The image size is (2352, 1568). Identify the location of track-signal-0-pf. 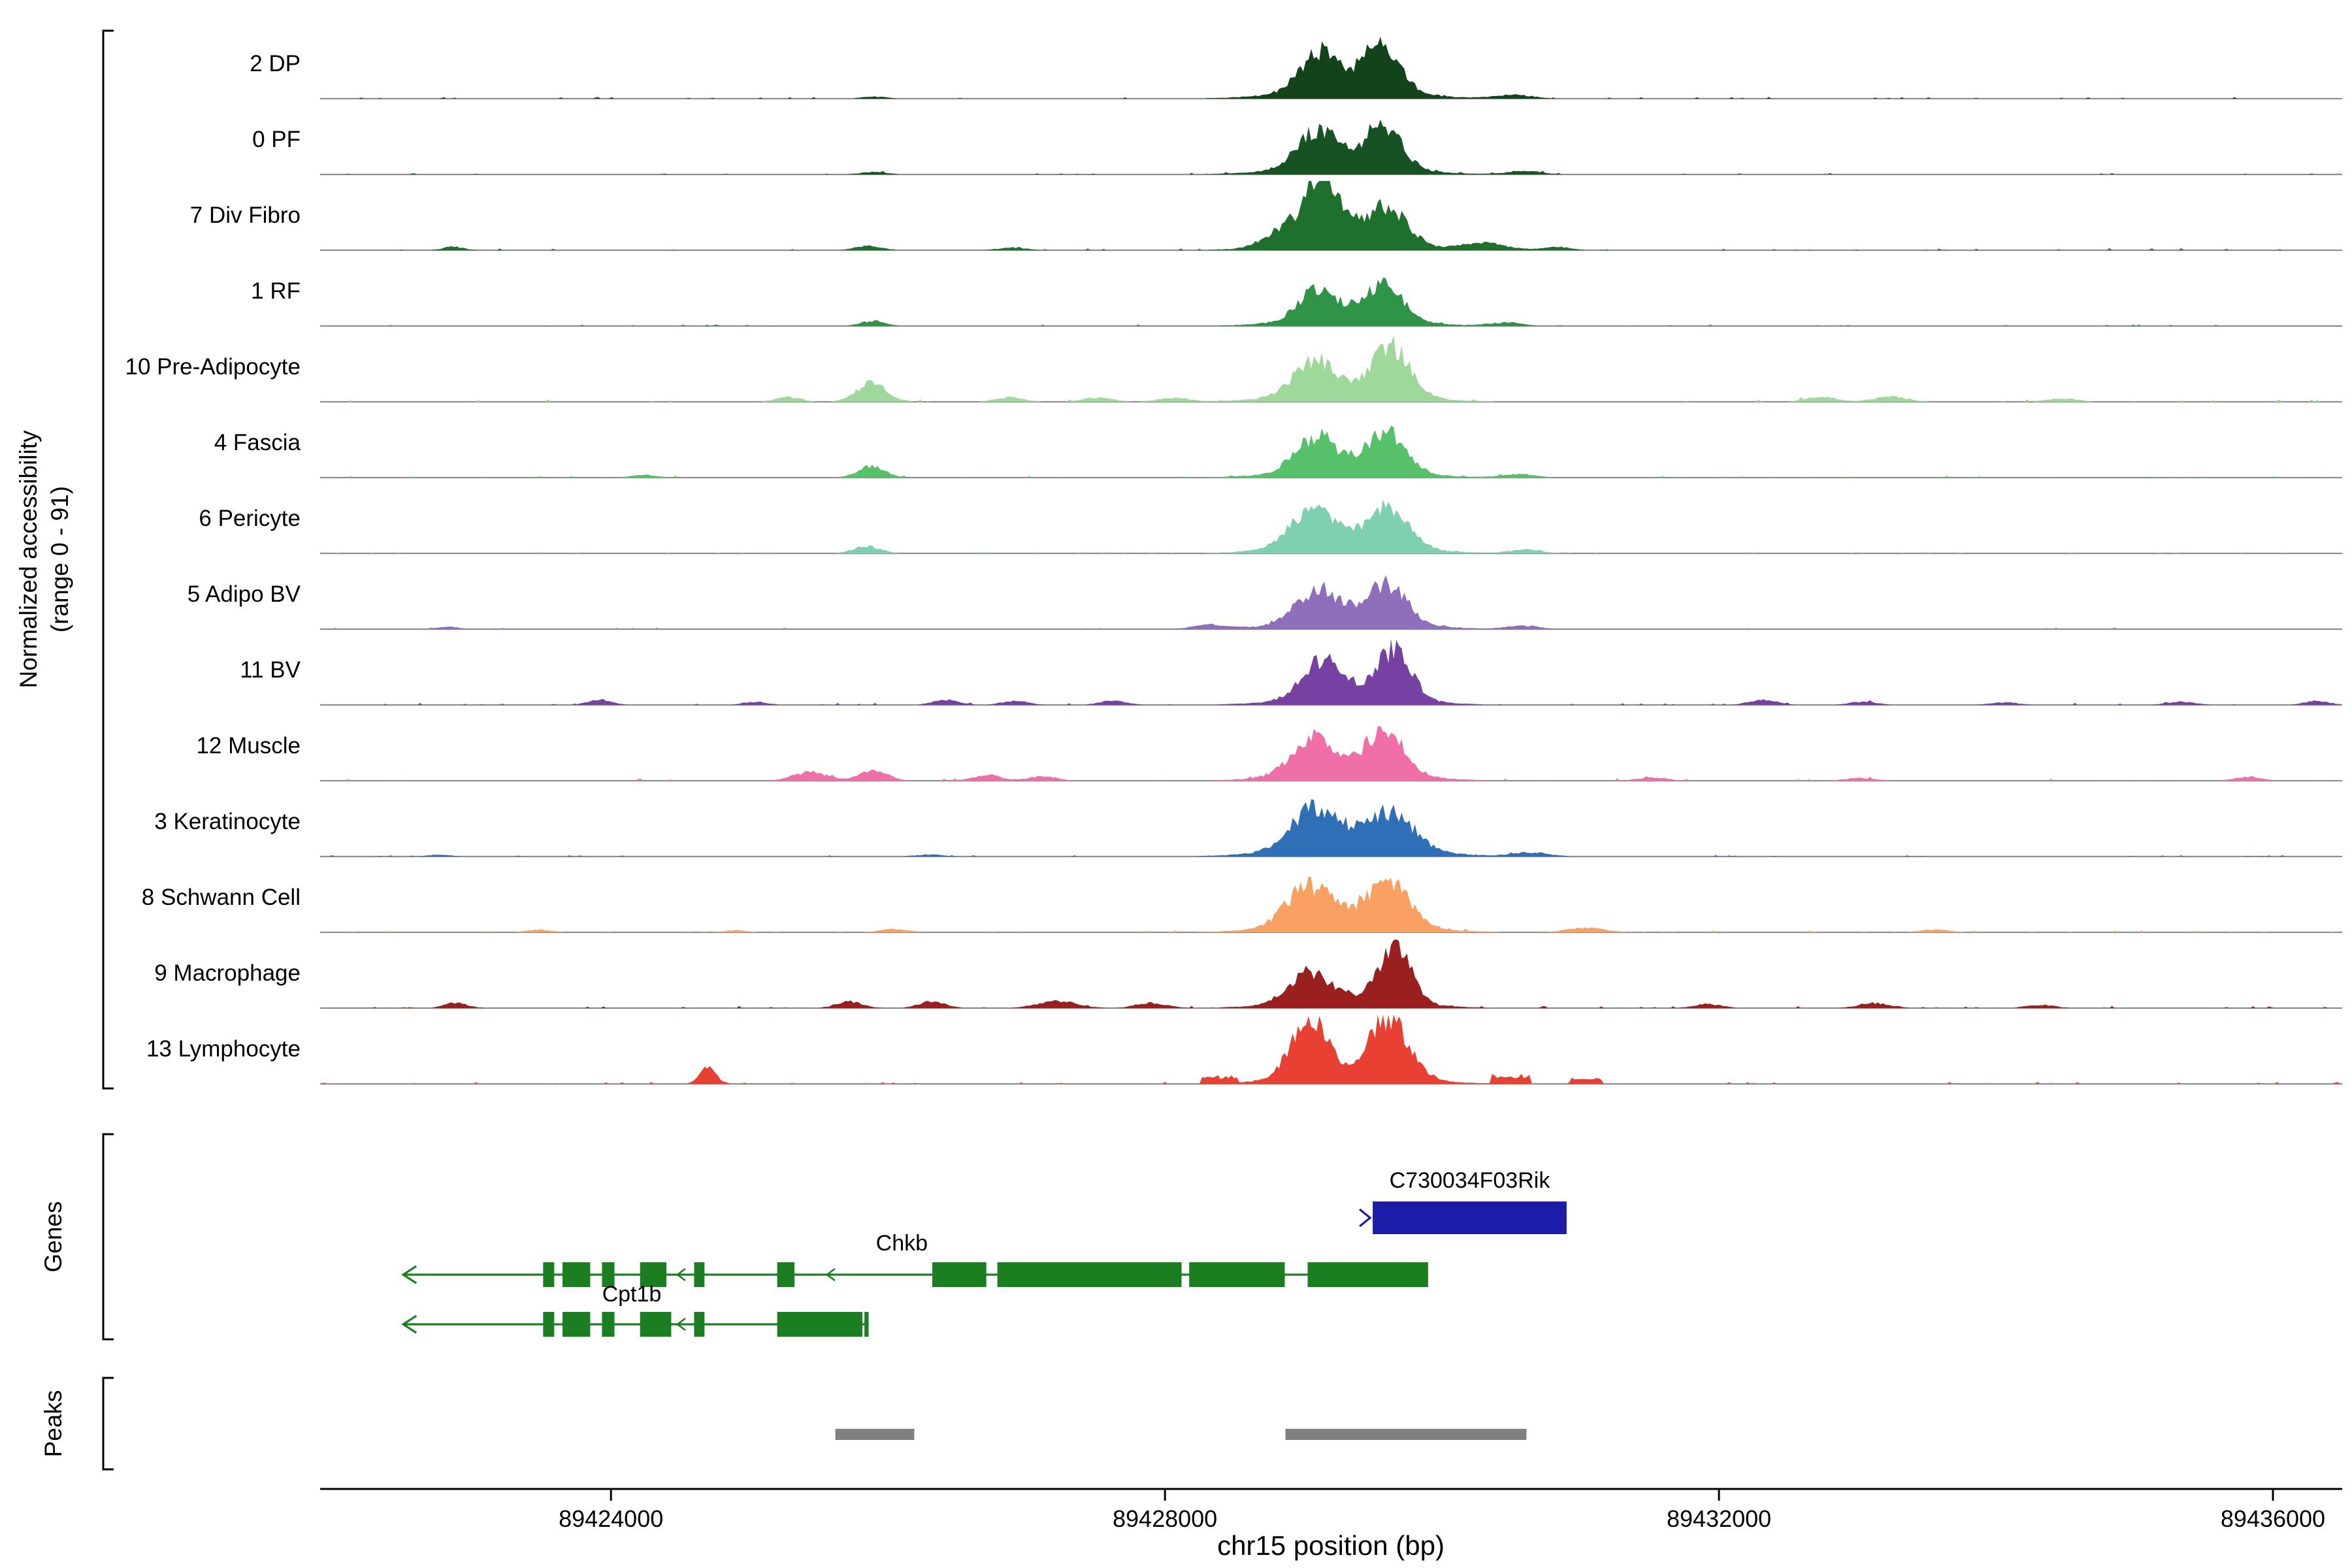
(1331, 147).